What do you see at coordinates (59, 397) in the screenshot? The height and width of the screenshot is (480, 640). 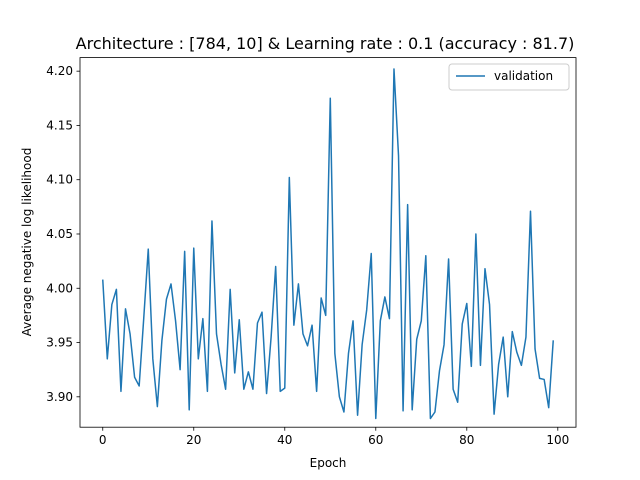 I see `y-tick-label: 3.90` at bounding box center [59, 397].